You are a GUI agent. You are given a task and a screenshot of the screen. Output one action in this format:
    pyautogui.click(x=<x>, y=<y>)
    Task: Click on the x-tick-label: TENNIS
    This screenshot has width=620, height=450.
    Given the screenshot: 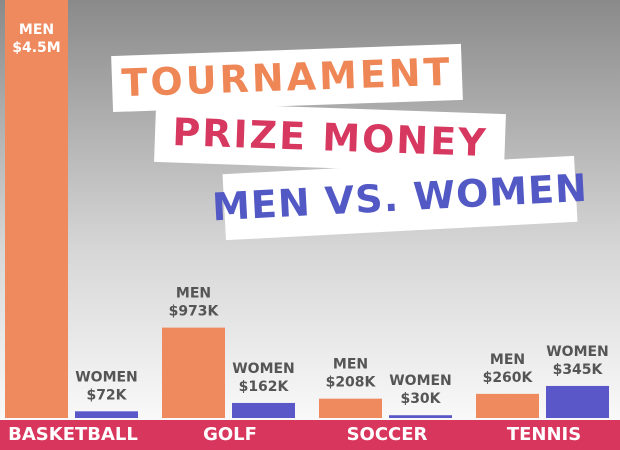 What is the action you would take?
    pyautogui.click(x=544, y=434)
    